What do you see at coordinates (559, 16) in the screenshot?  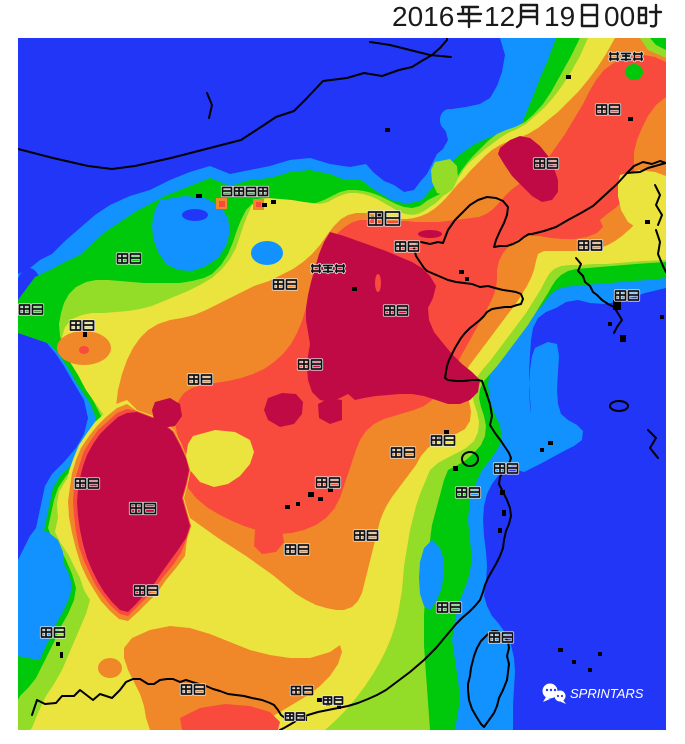 I see `svg-text: 19` at bounding box center [559, 16].